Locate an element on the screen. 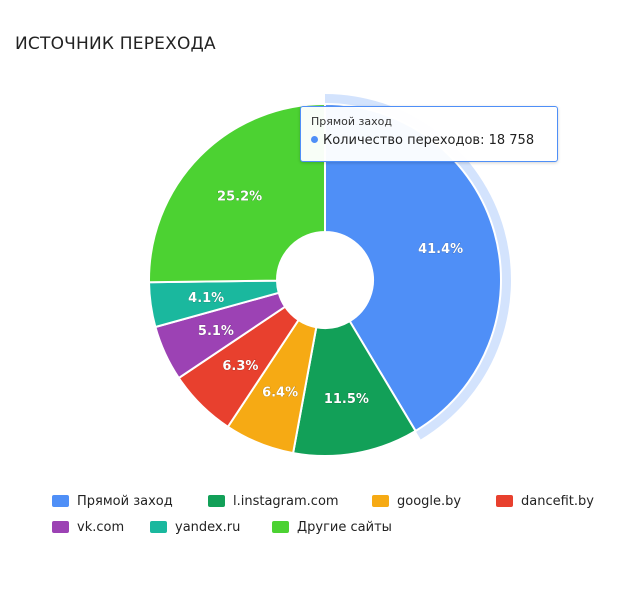  legend-row: vk.com yandex.ru Другие сайты is located at coordinates (337, 527).